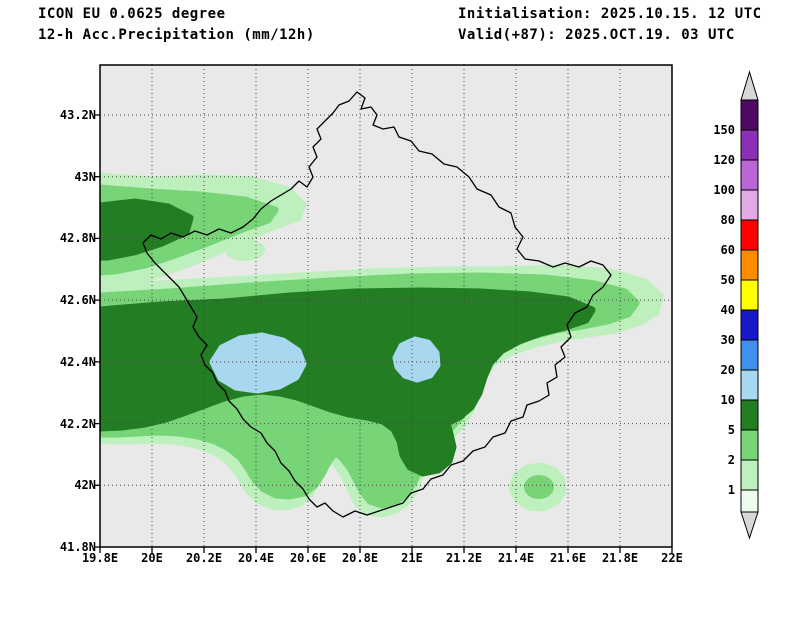  What do you see at coordinates (728, 250) in the screenshot?
I see `colorbar-tick-label: 60` at bounding box center [728, 250].